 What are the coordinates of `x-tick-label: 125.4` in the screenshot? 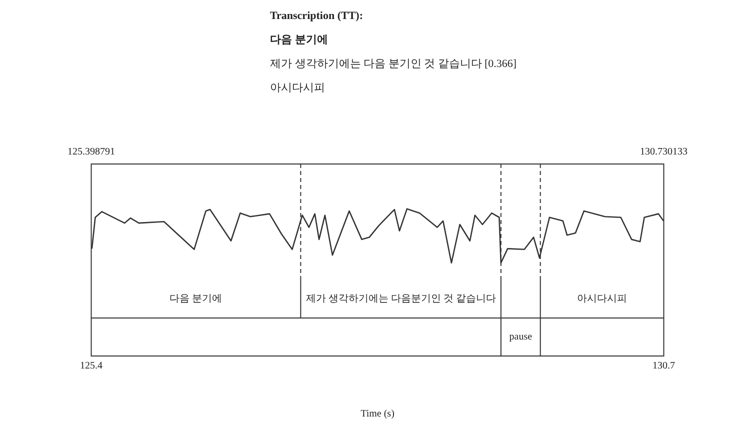 It's located at (91, 366).